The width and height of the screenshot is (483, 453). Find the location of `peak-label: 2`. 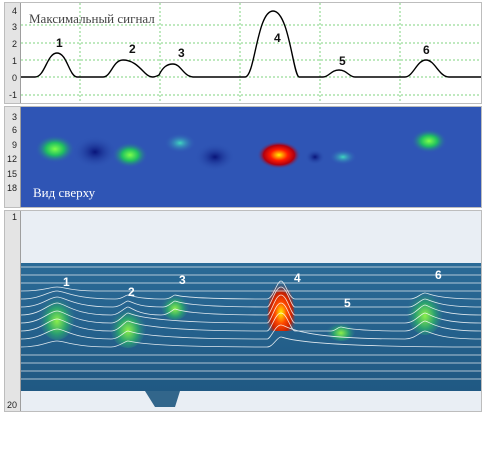

peak-label: 2 is located at coordinates (132, 49).